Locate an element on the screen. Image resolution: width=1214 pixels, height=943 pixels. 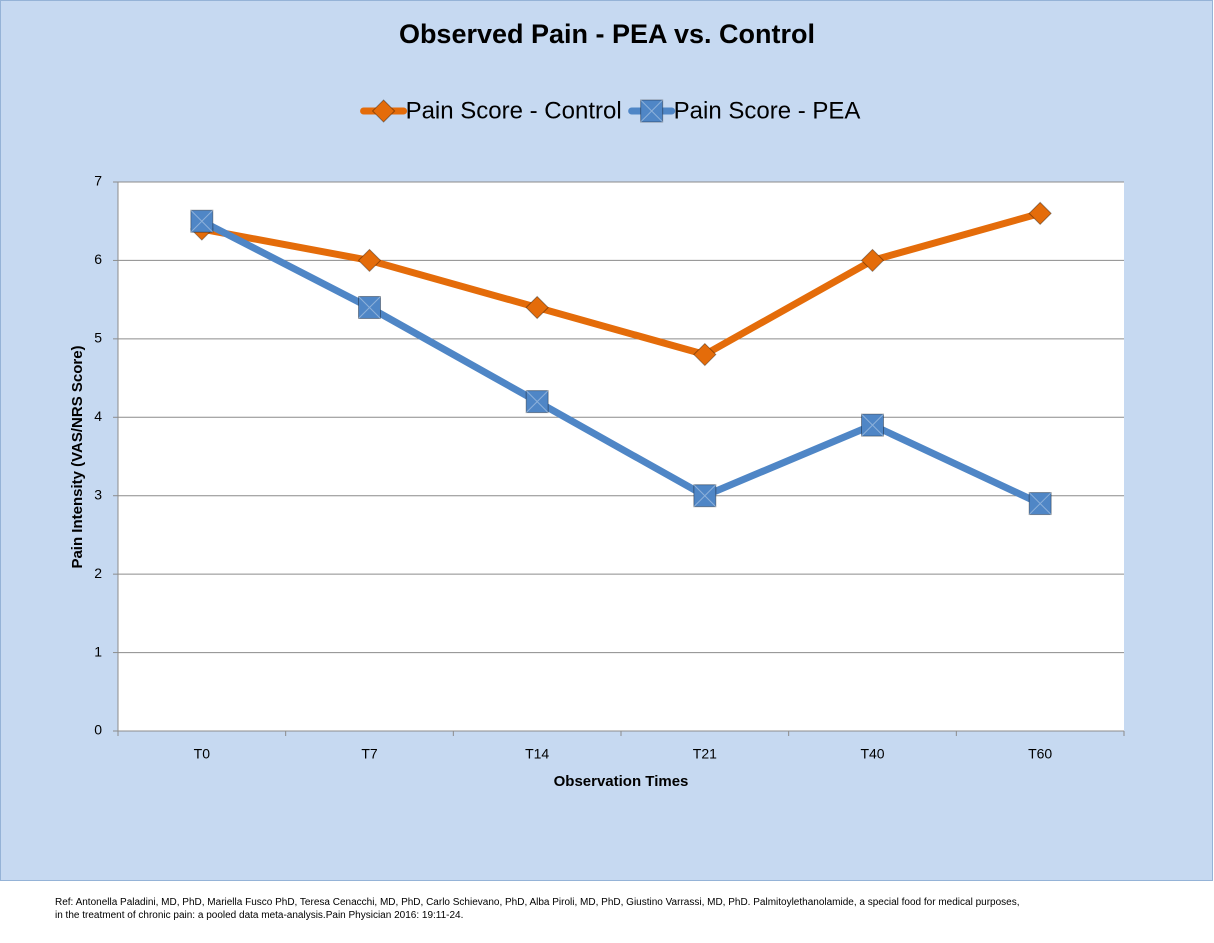
legend-item: Pain Score - Control is located at coordinates (491, 110).